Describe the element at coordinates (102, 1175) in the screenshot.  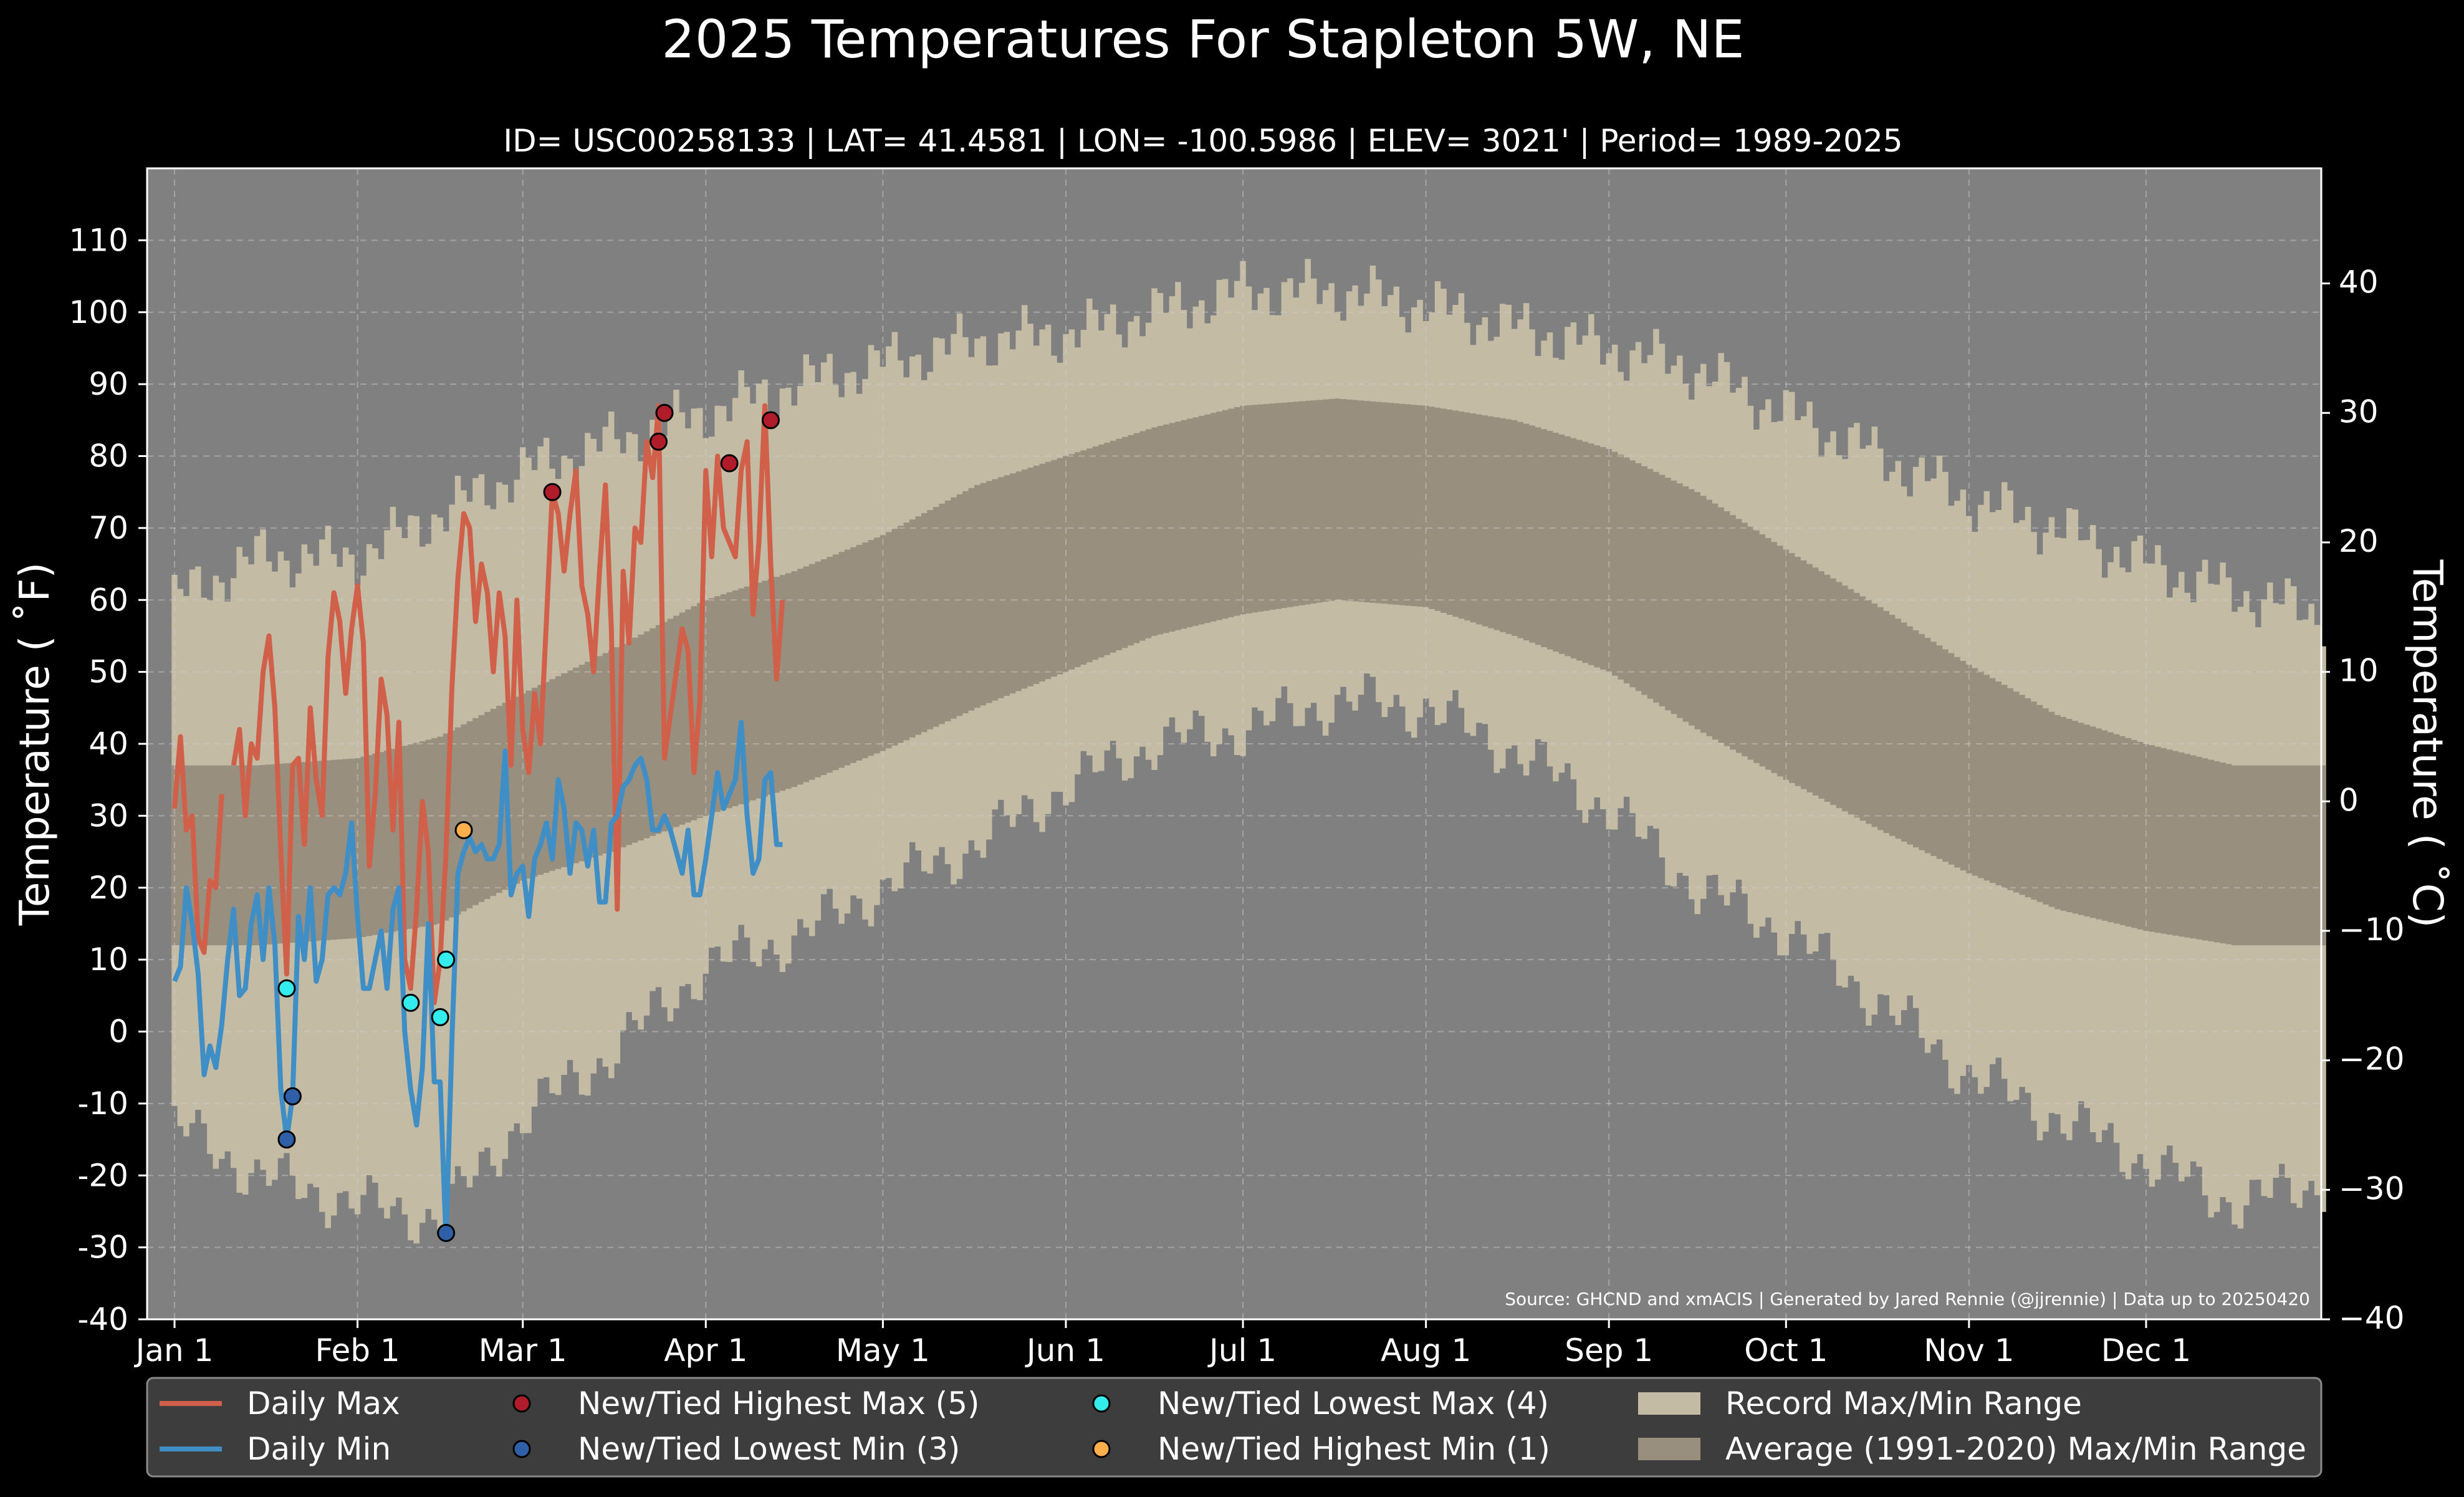
I see `y-tick-label: -20` at that location.